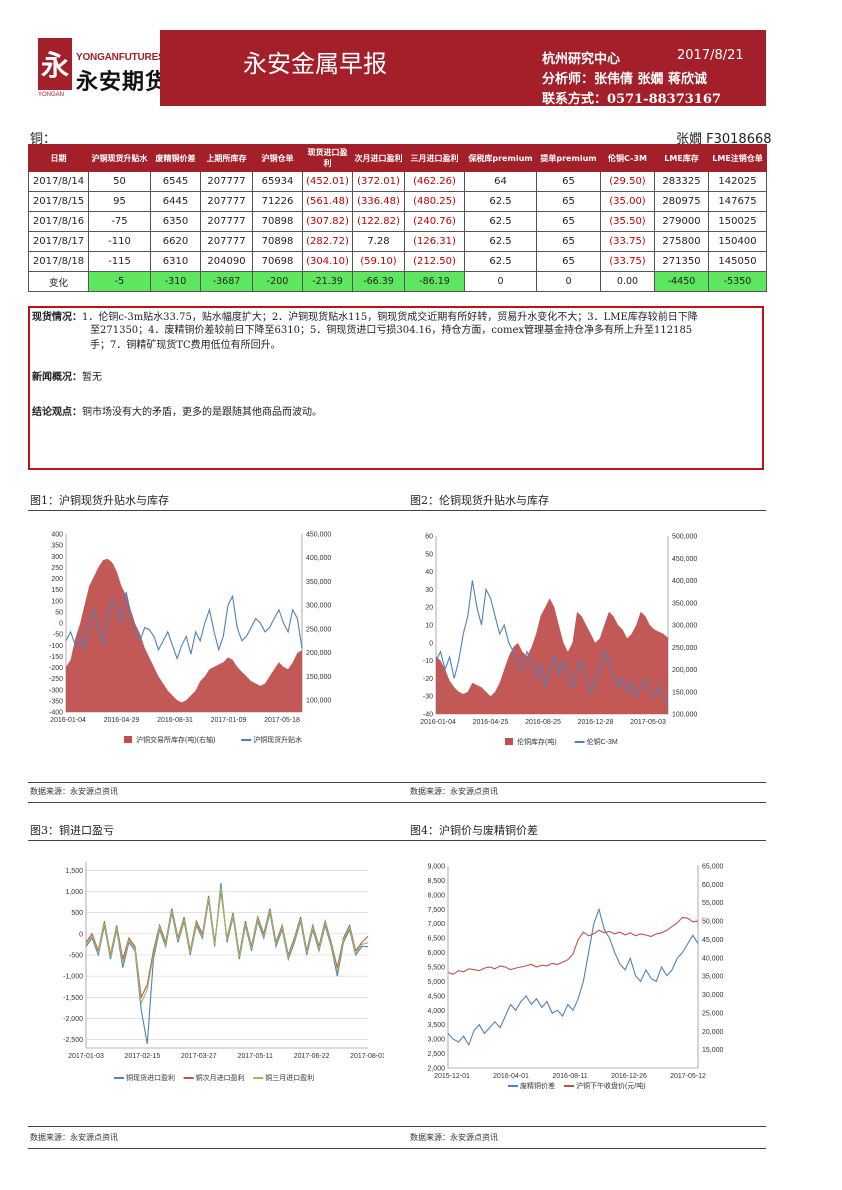  I want to click on y-tick-label: 7,000, so click(436, 924).